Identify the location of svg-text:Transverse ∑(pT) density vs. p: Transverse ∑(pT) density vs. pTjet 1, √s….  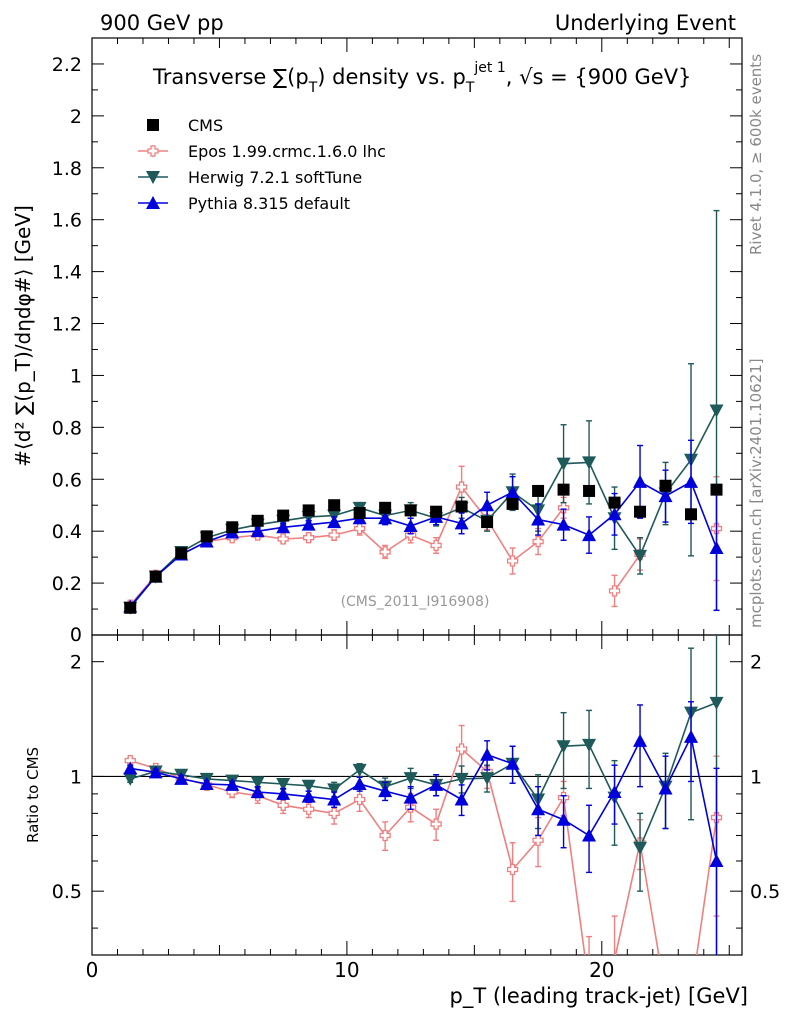
(421, 78).